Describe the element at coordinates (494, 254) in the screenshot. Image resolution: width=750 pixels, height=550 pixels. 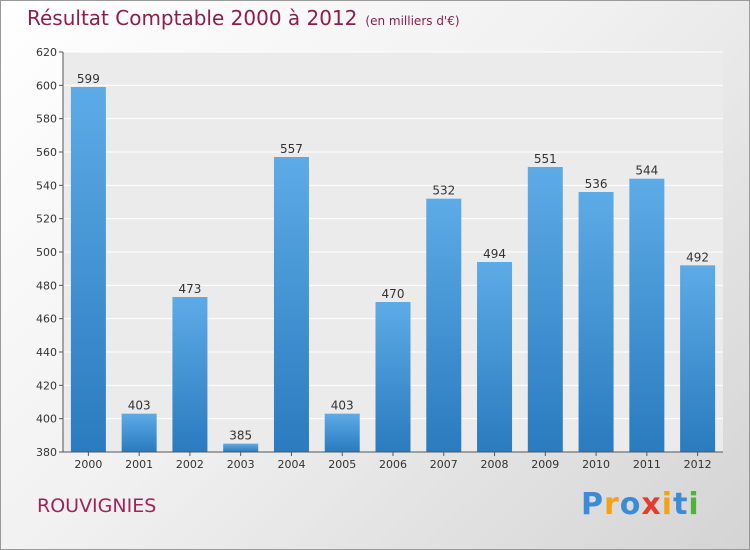
I see `value-label-2008: 494` at that location.